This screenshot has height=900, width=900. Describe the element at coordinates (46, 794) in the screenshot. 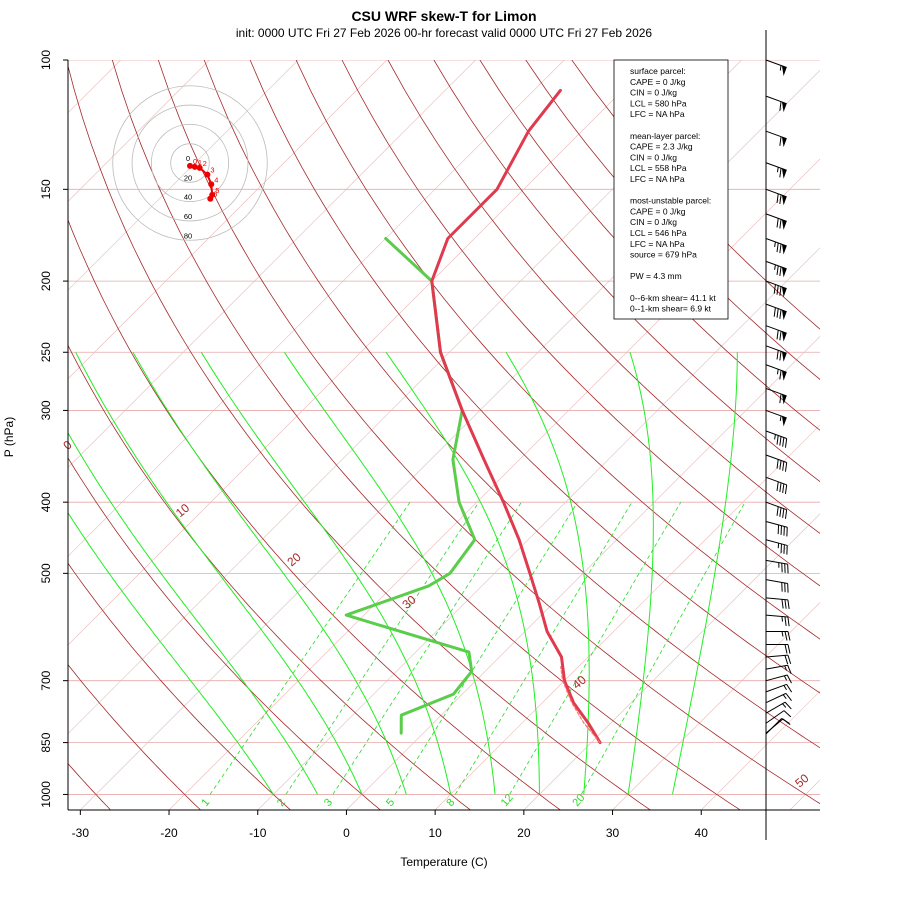

I see `y-tick-label: 1000` at that location.